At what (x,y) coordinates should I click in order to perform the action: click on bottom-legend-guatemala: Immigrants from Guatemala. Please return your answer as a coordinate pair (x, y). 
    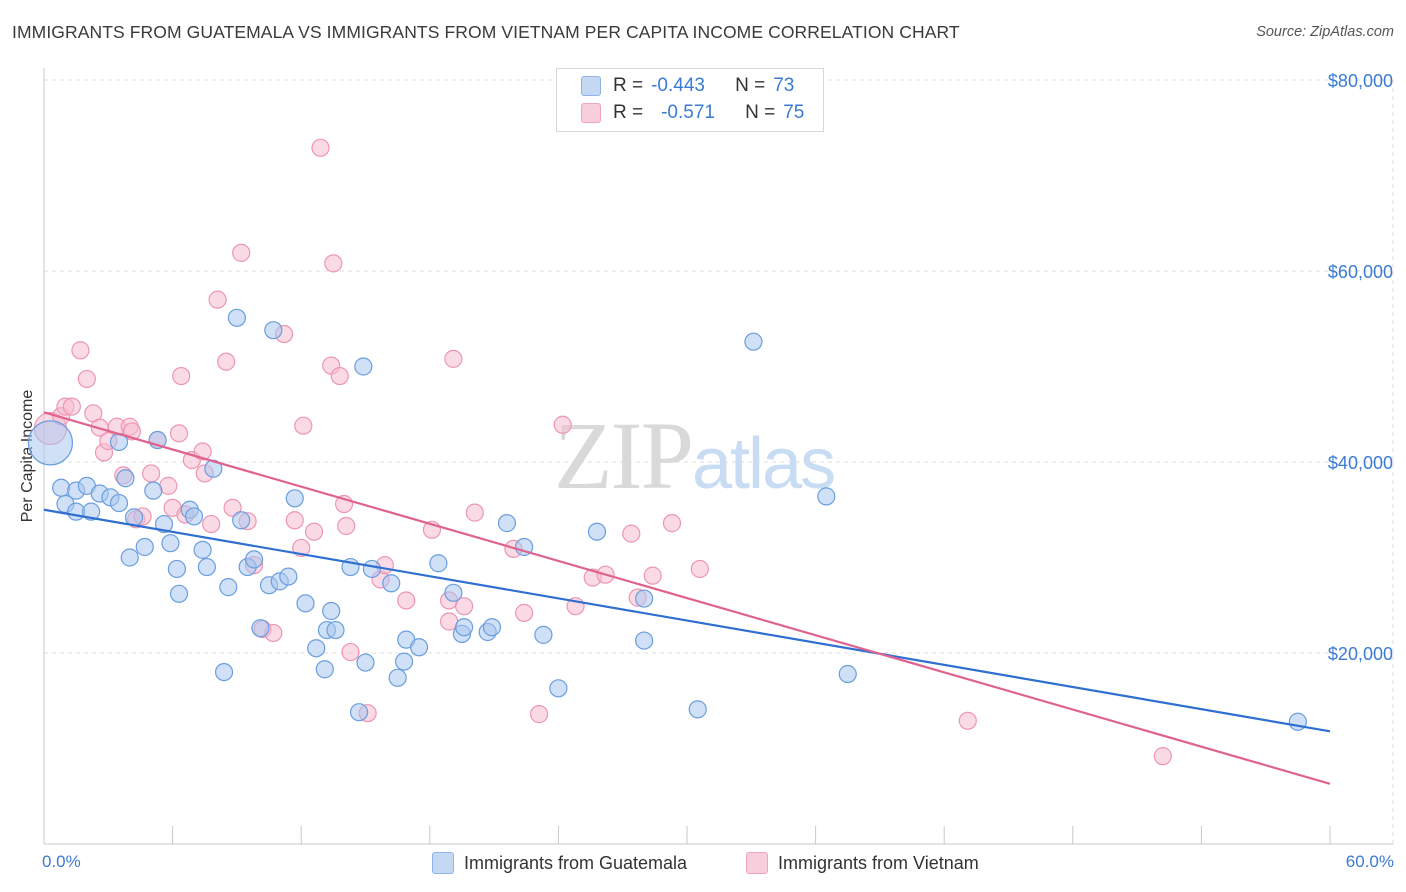
    Looking at the image, I should click on (559, 863).